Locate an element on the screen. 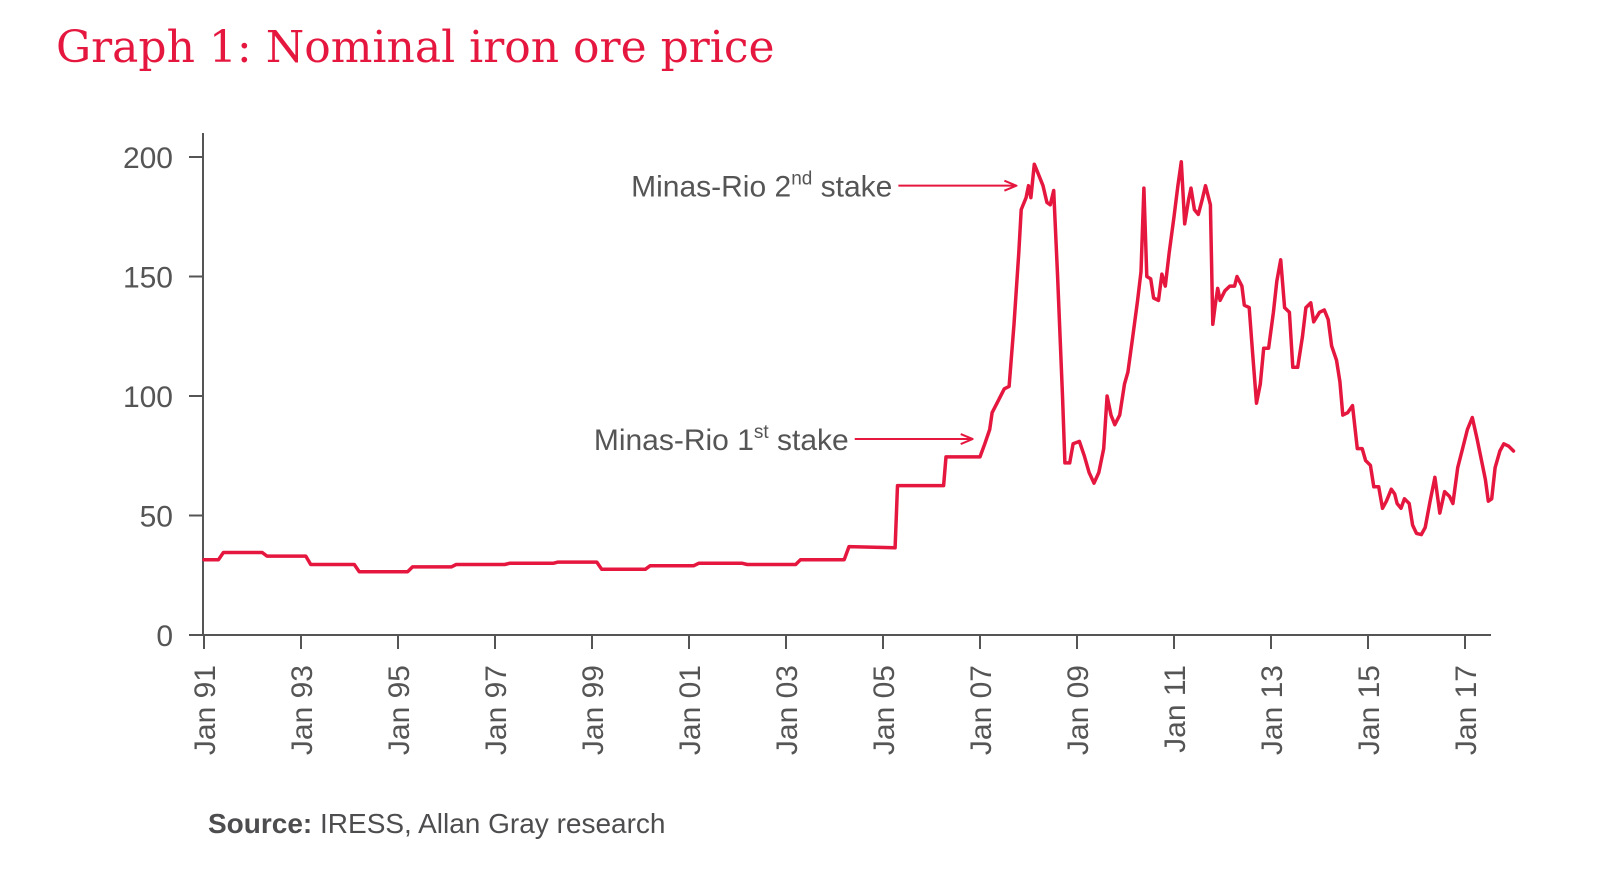 The image size is (1608, 874). annotation-1: Minas-Rio 1st stake is located at coordinates (783, 439).